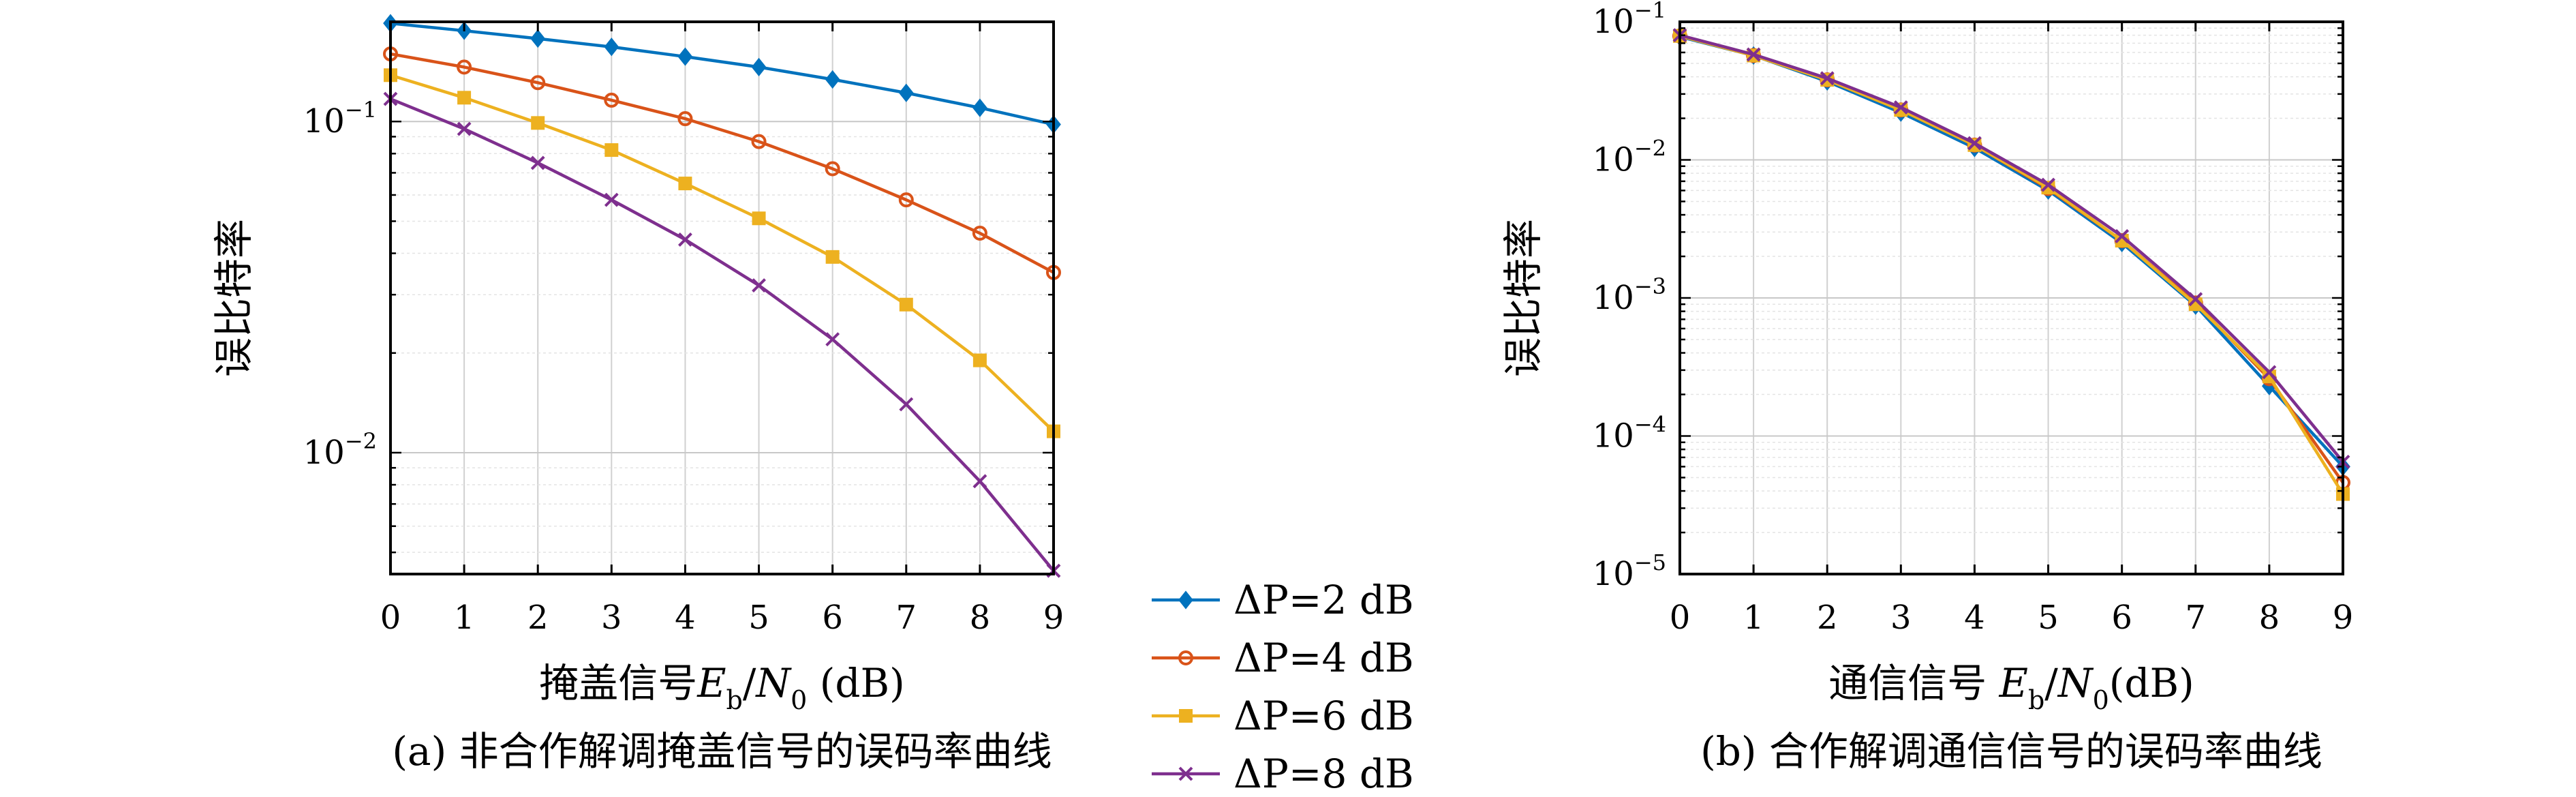 This screenshot has height=797, width=2576. I want to click on panel-b-y-axis-label: 误比特率, so click(1523, 298).